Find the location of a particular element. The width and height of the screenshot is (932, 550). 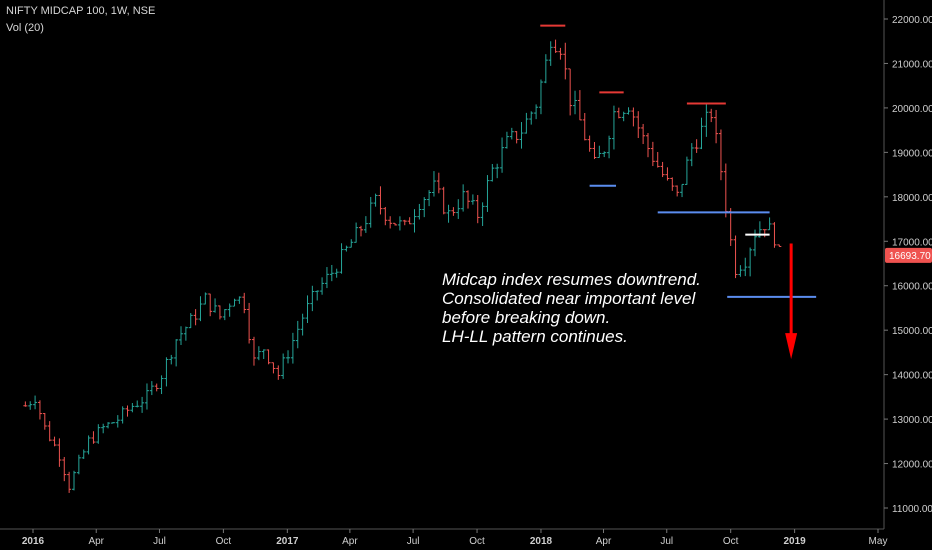

price-tick-label: 18000.00 is located at coordinates (912, 198).